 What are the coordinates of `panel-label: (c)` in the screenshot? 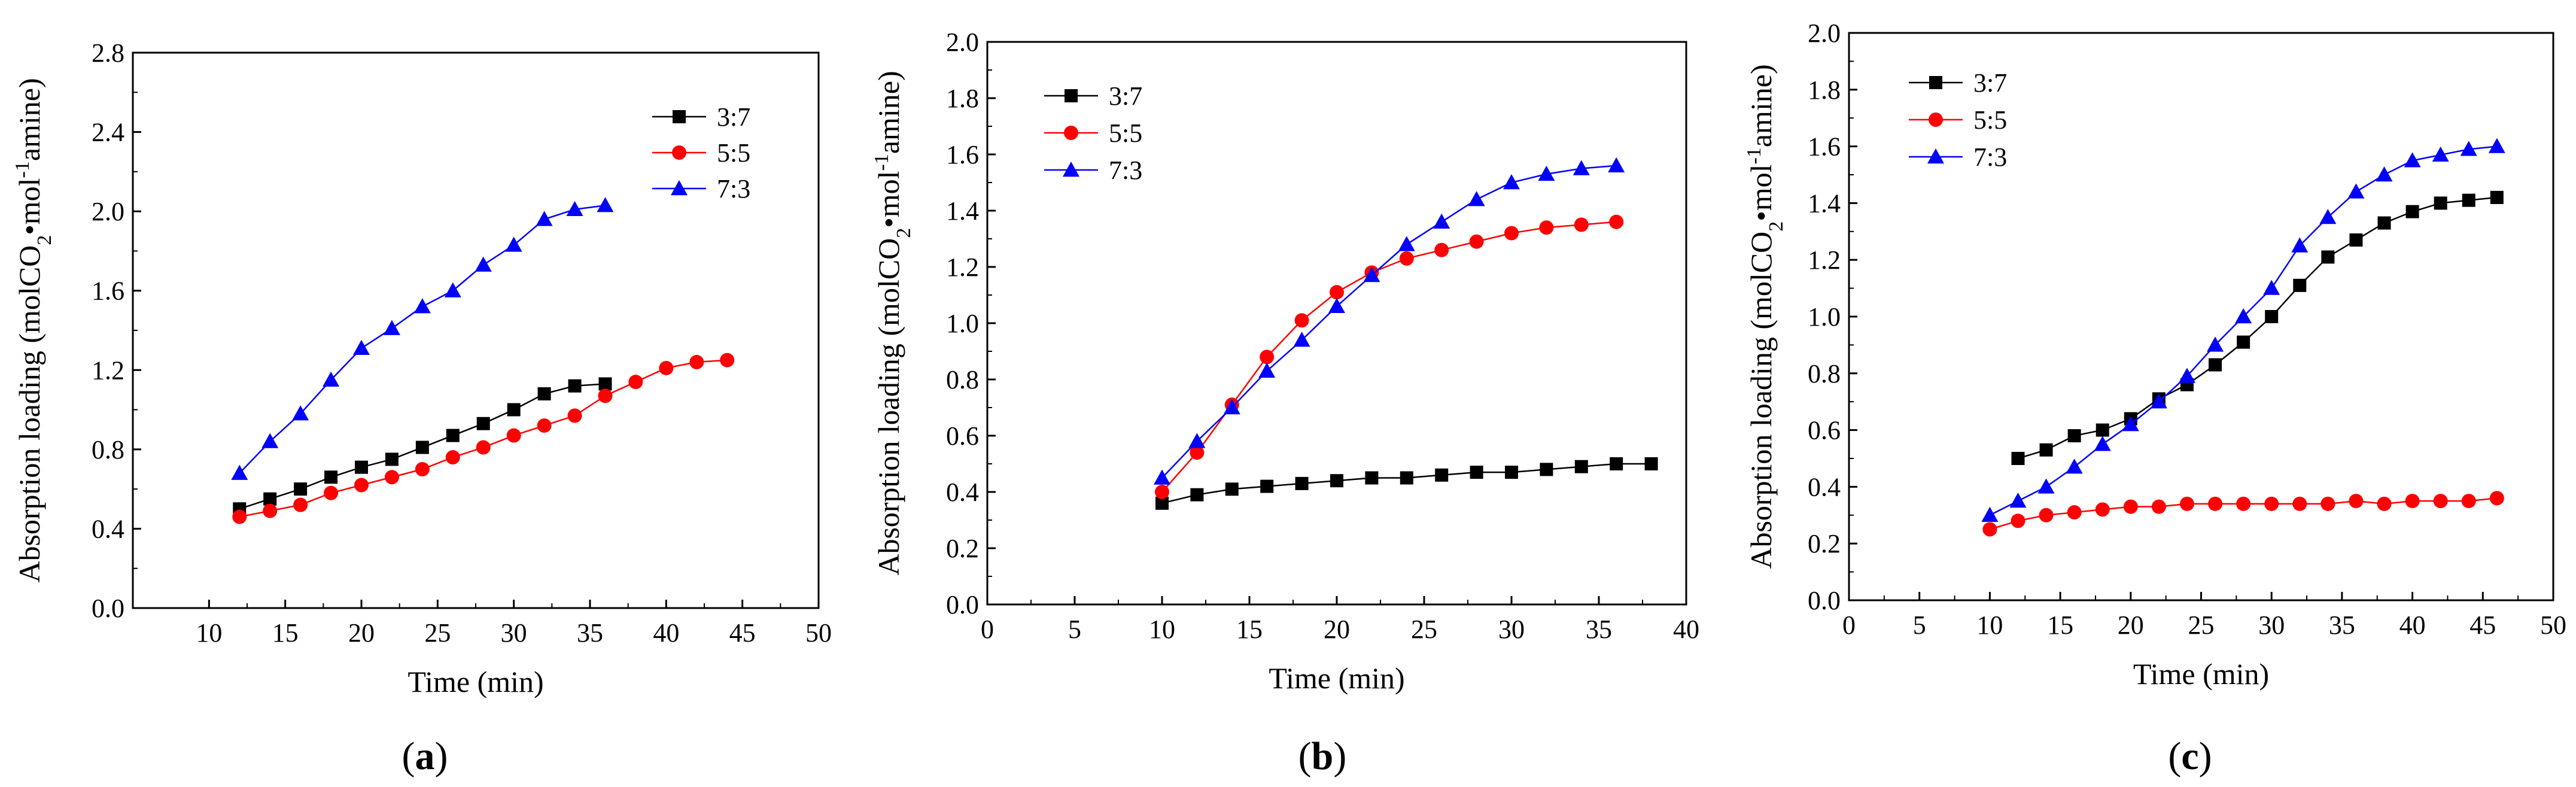 It's located at (2190, 756).